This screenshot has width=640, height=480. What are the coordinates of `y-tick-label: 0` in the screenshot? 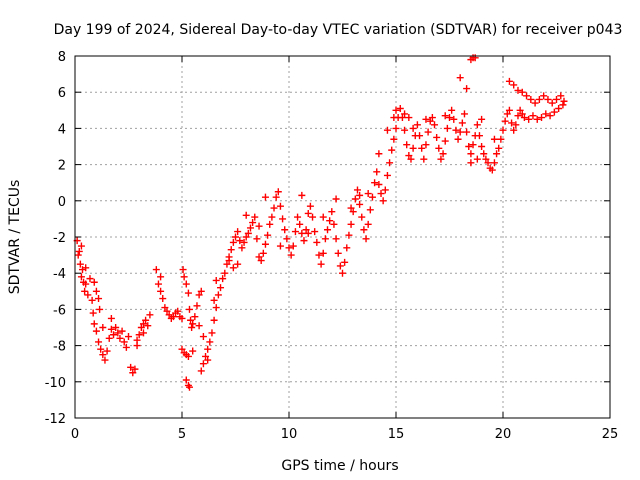 It's located at (62, 202).